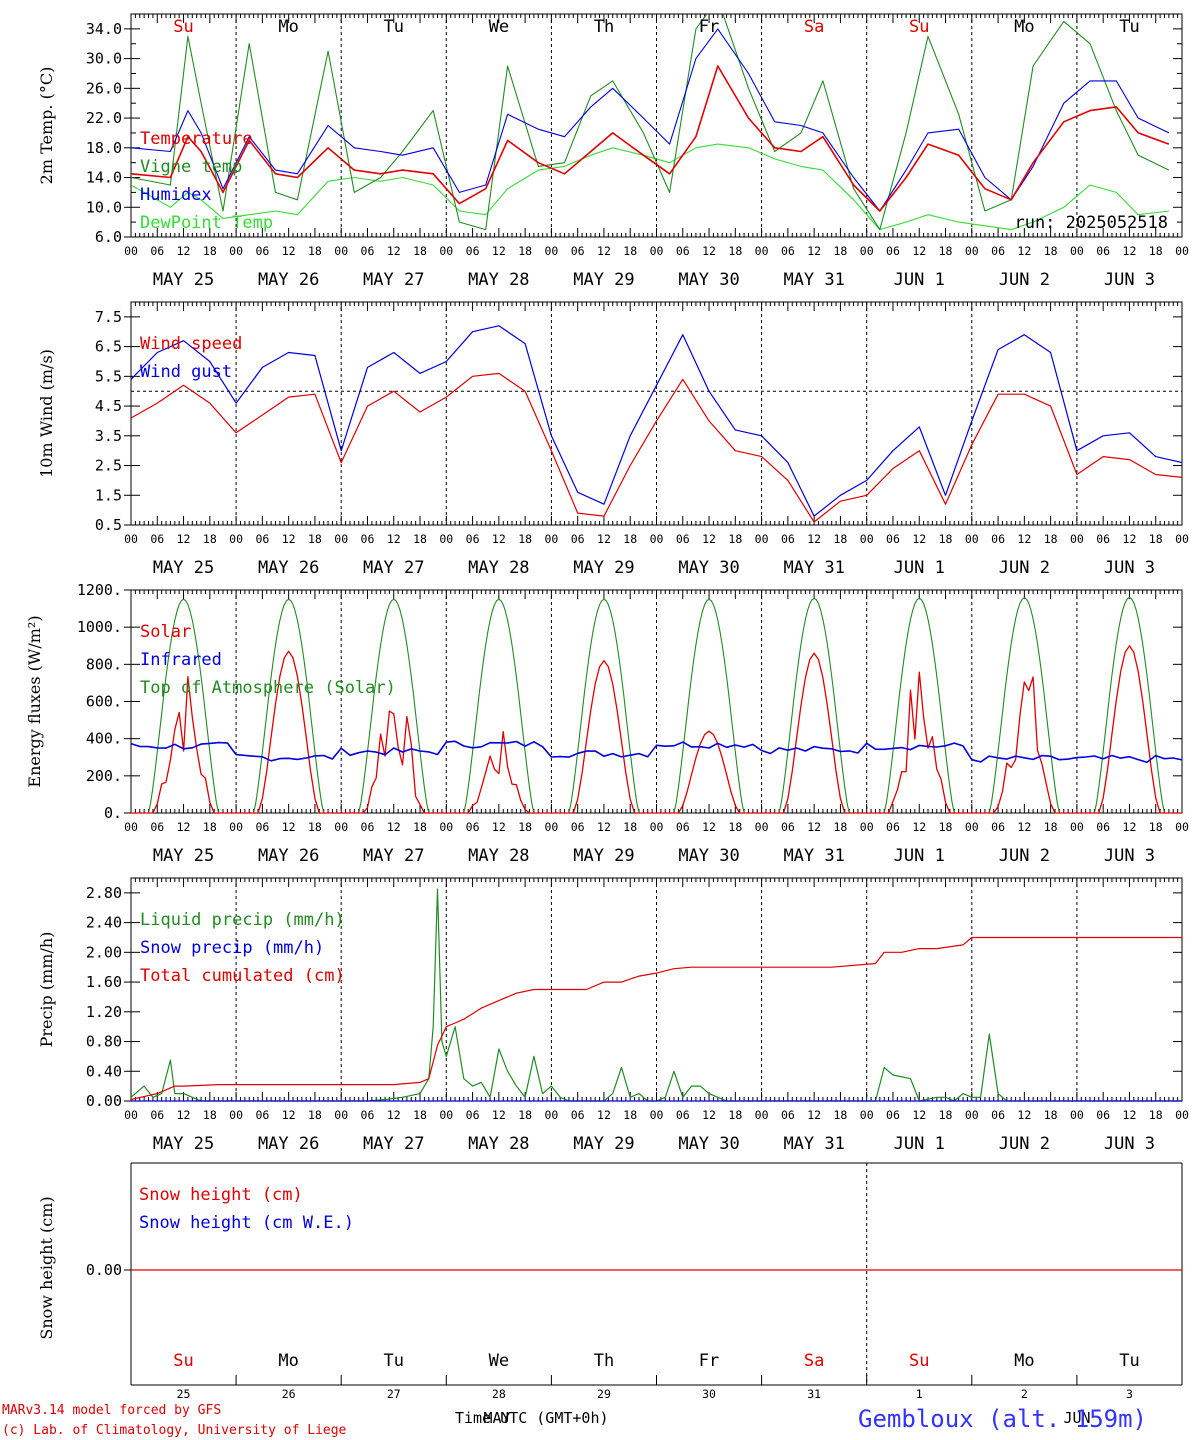 This screenshot has width=1194, height=1440. Describe the element at coordinates (104, 1071) in the screenshot. I see `y-tick-label: 0.40` at that location.